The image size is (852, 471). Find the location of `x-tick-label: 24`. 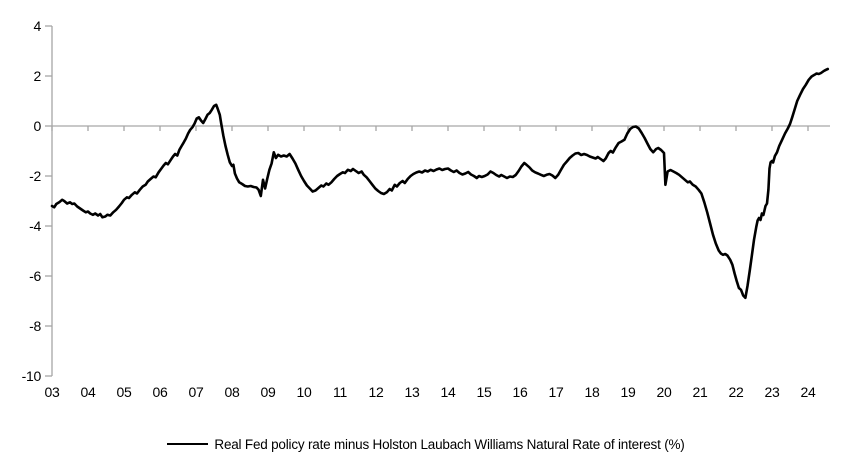

x-tick-label: 24 is located at coordinates (808, 392).